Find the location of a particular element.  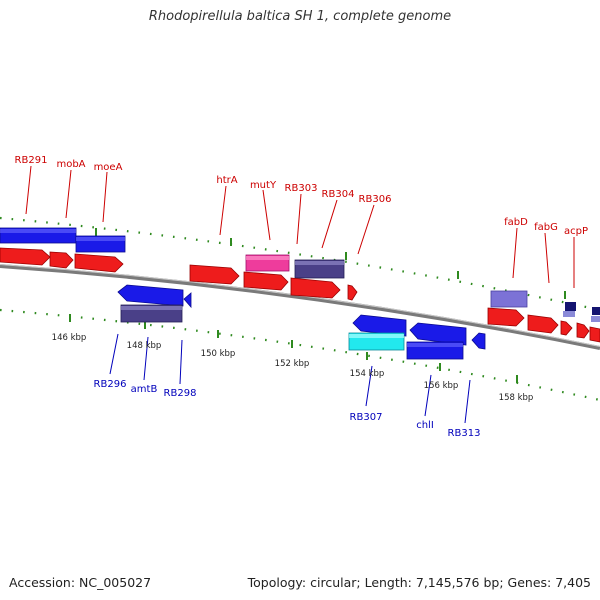

label-rb313: RB313 is located at coordinates (464, 433).